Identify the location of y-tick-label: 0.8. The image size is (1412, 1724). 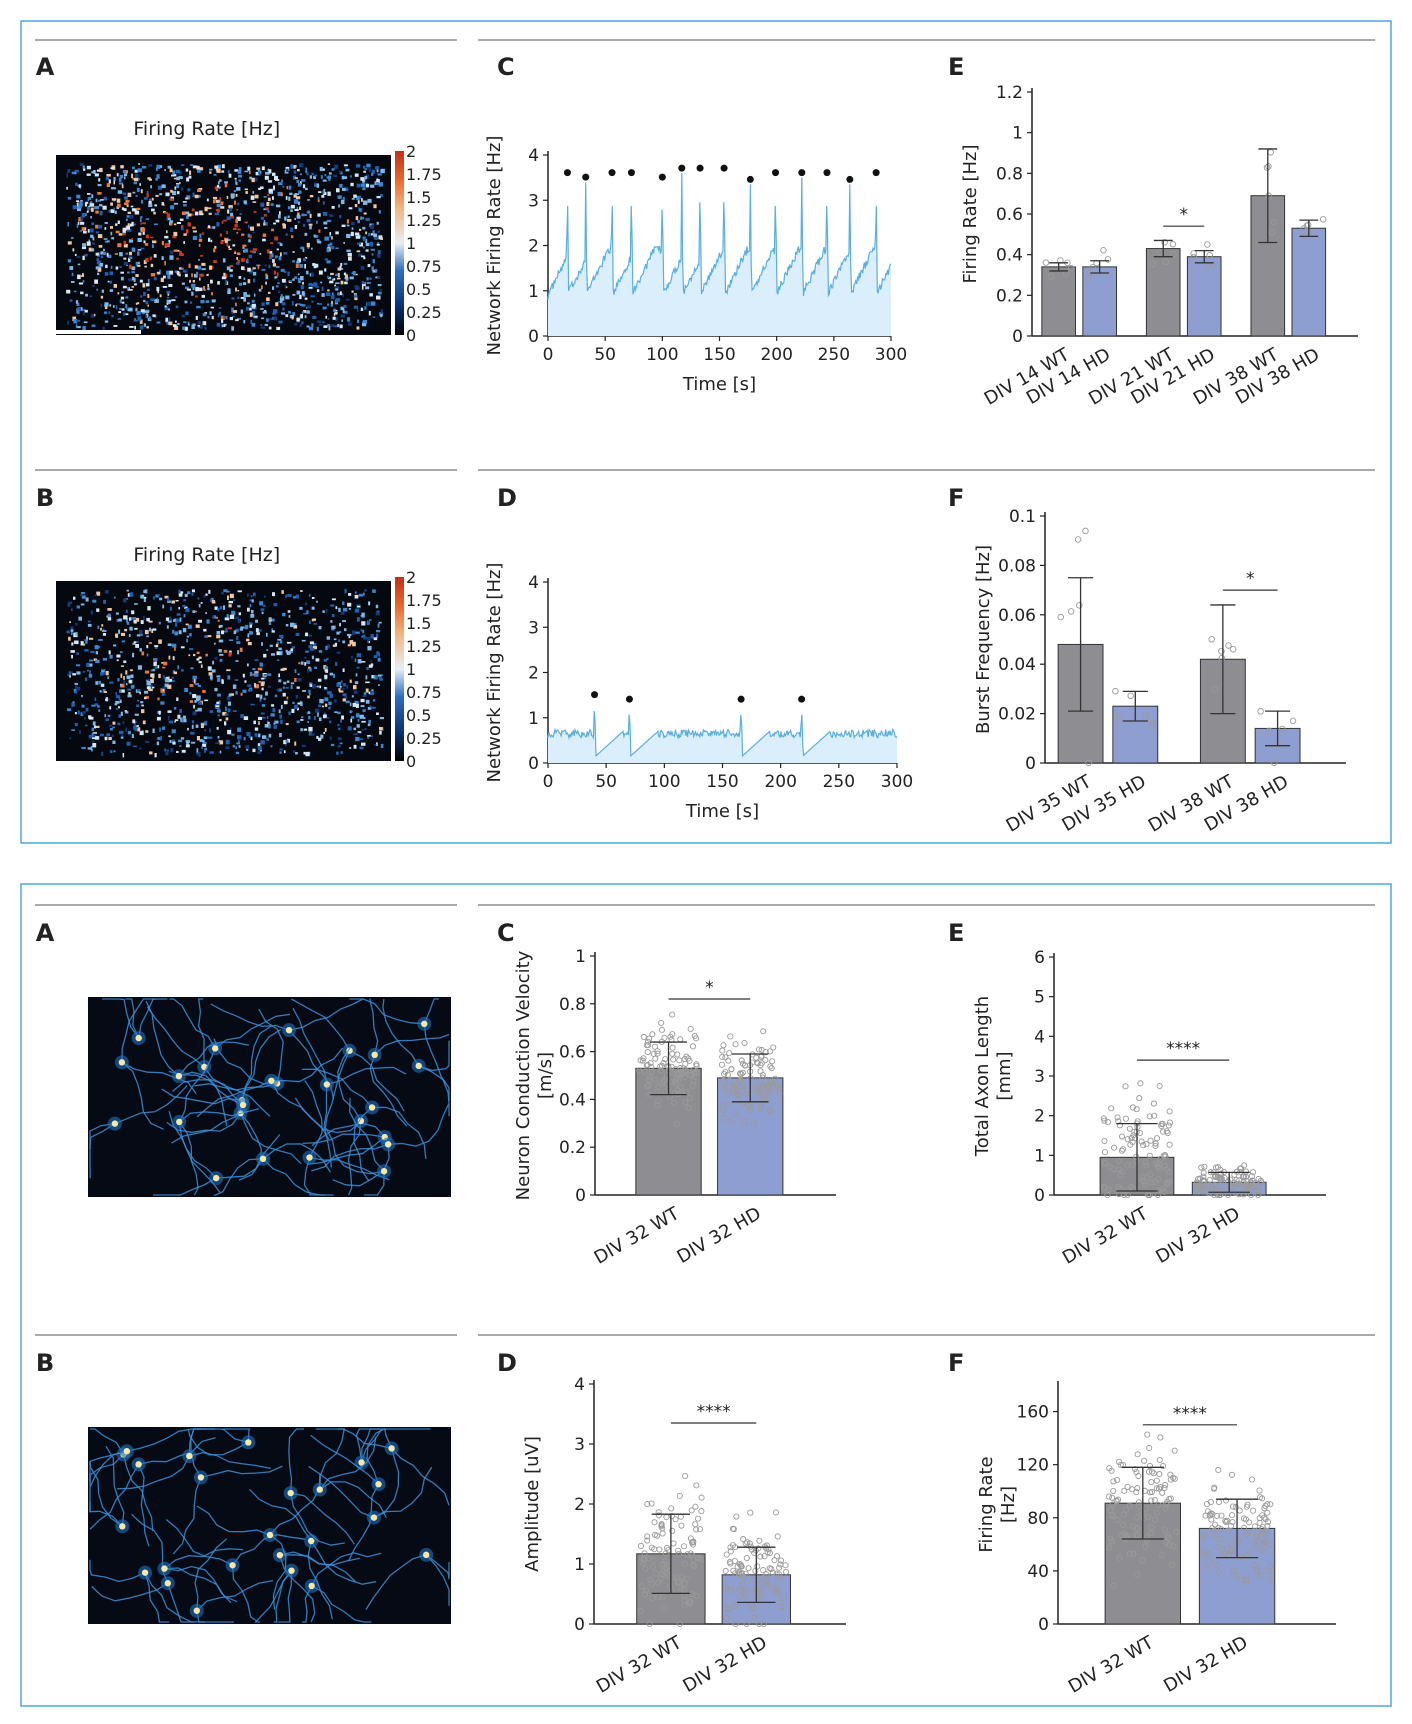
(1009, 174).